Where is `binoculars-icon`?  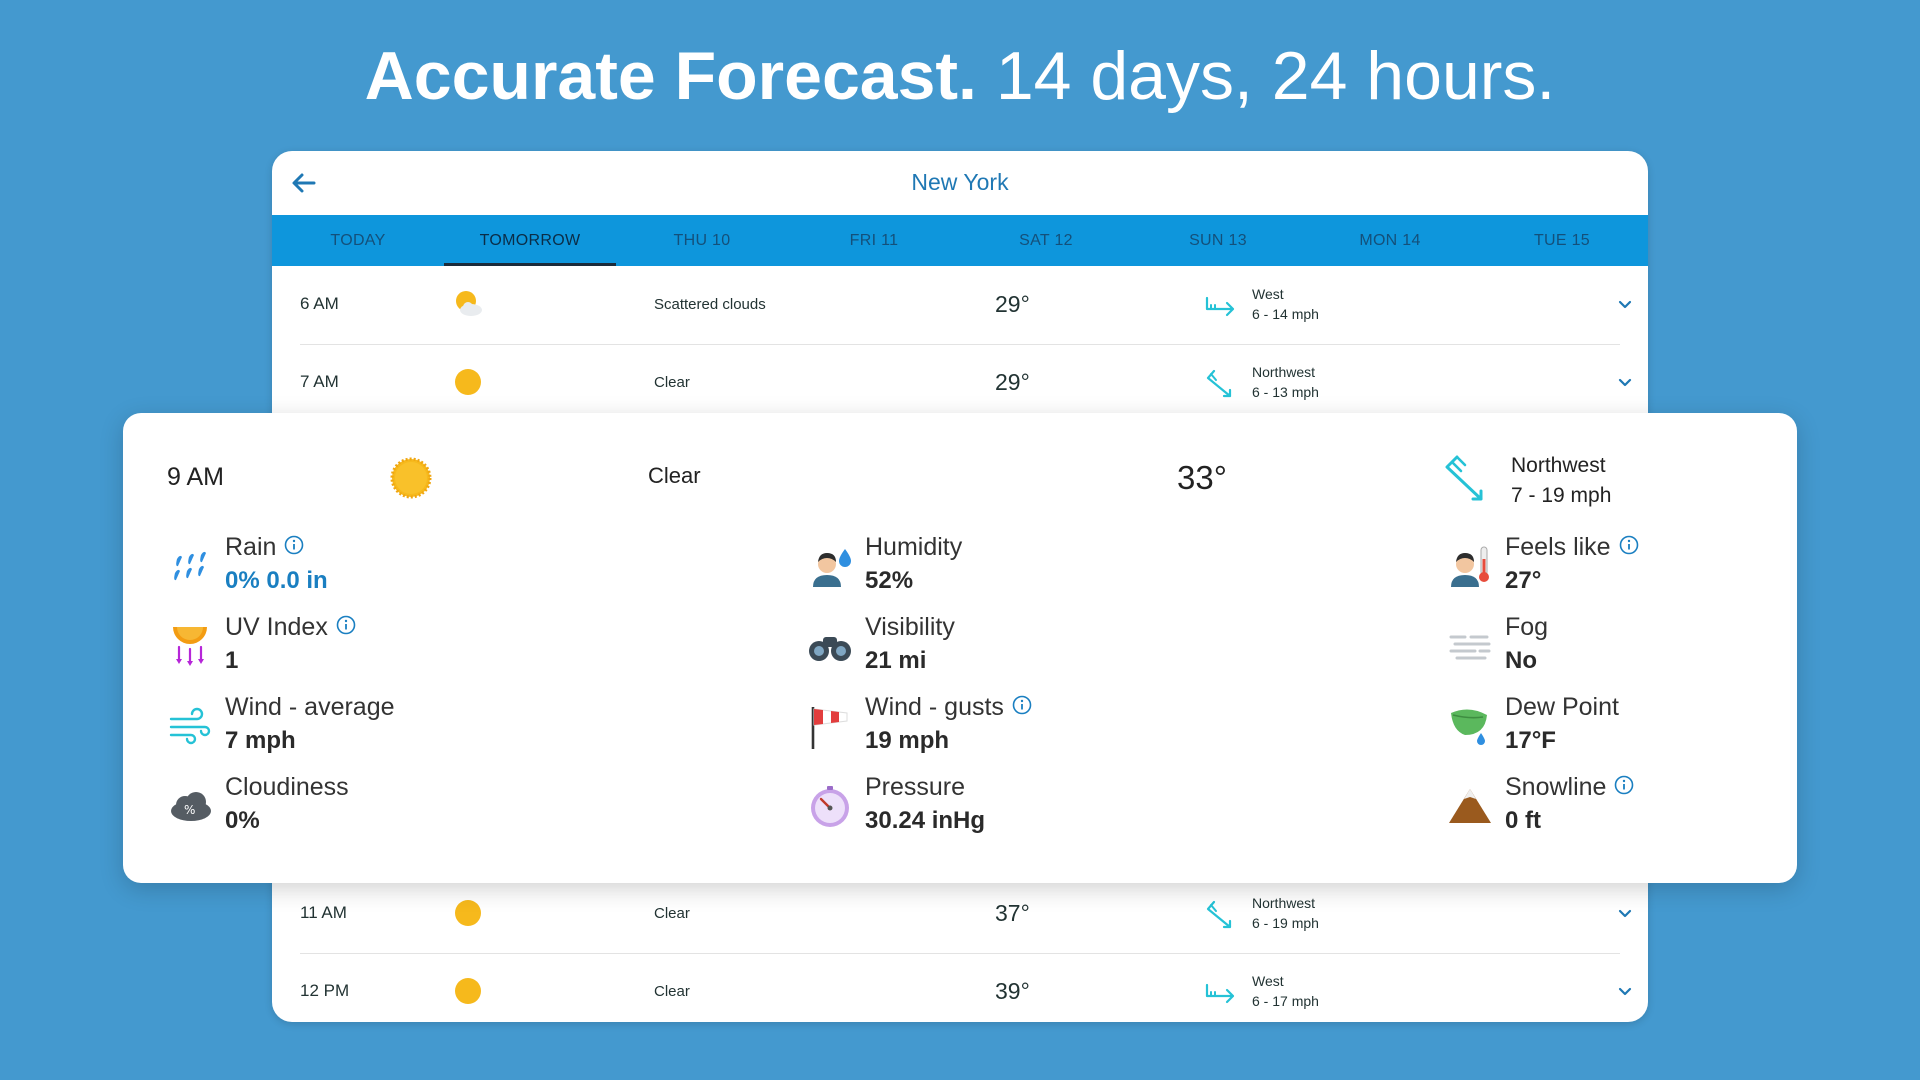 binoculars-icon is located at coordinates (830, 649).